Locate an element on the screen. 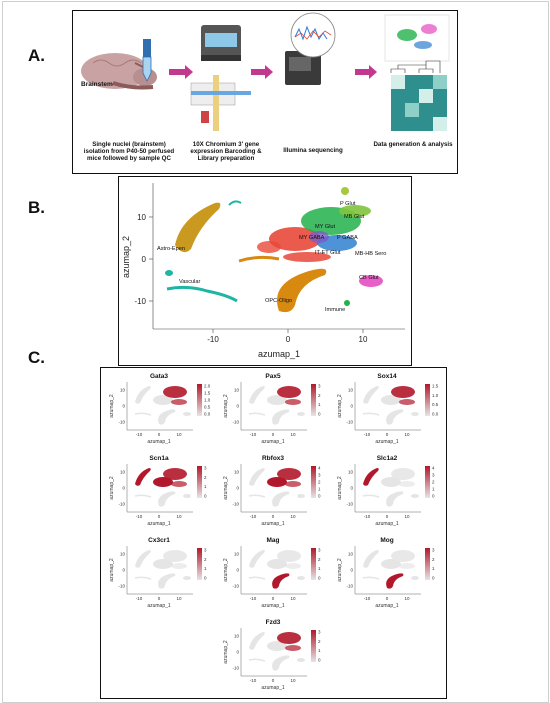 The image size is (550, 703). umap-xtick: -10 is located at coordinates (213, 339).